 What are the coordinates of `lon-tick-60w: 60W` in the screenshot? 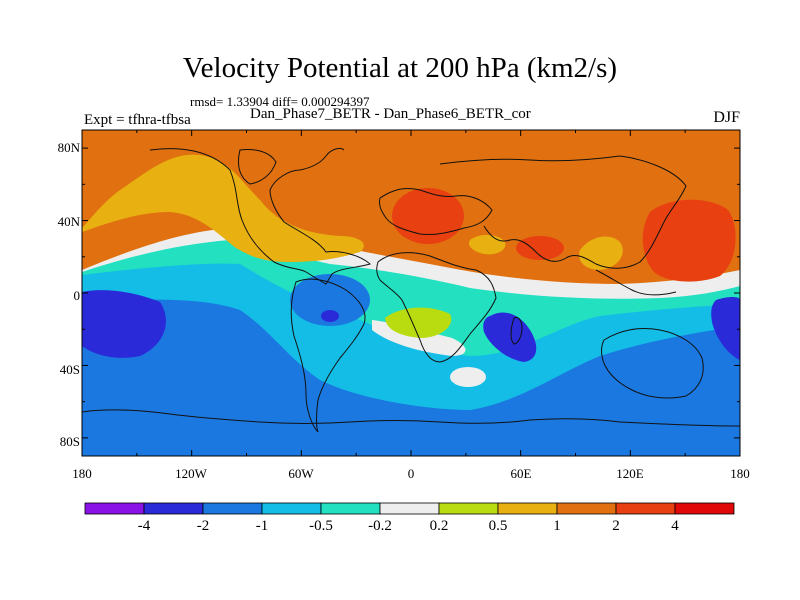 It's located at (301, 473).